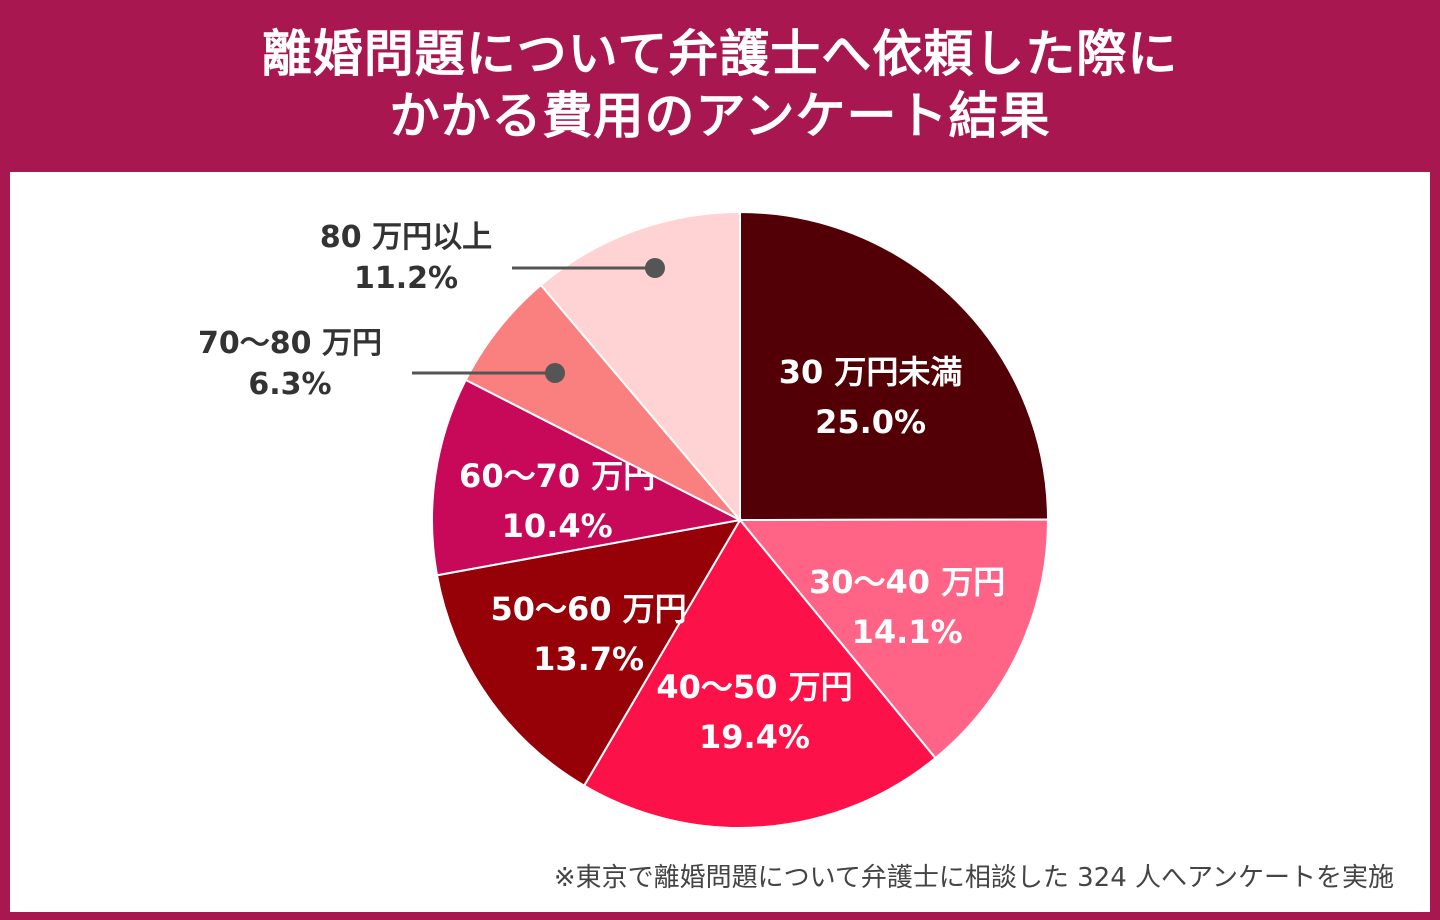  I want to click on slice-value-label-1: 25.0%, so click(870, 422).